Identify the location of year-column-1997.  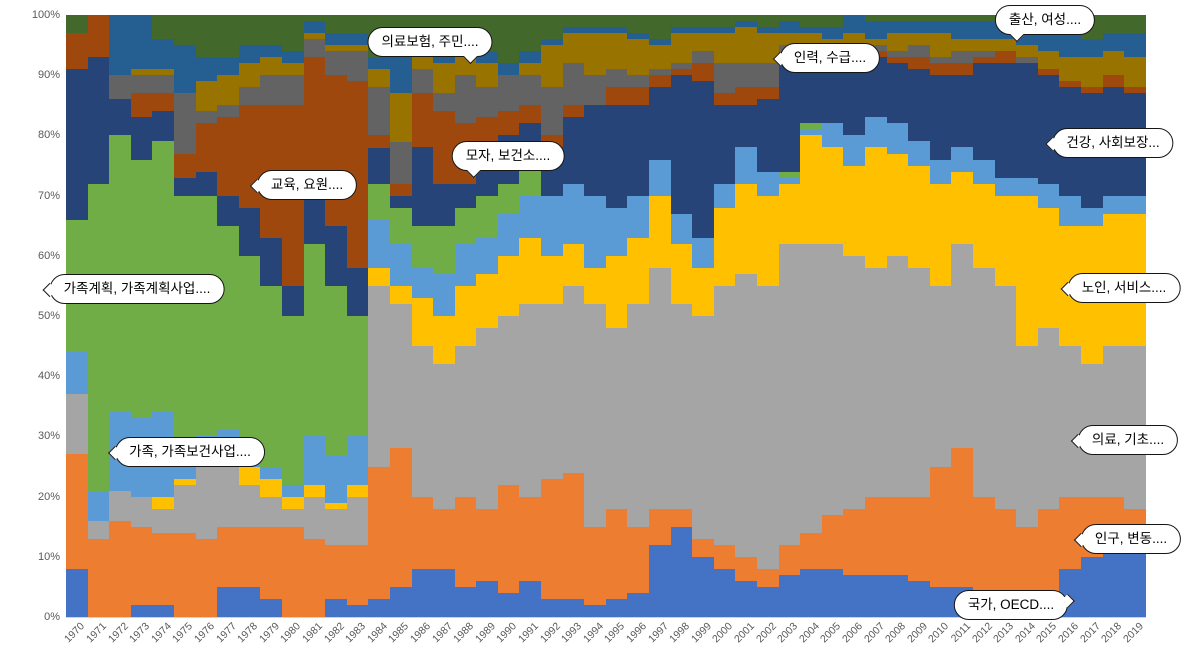
(660, 316).